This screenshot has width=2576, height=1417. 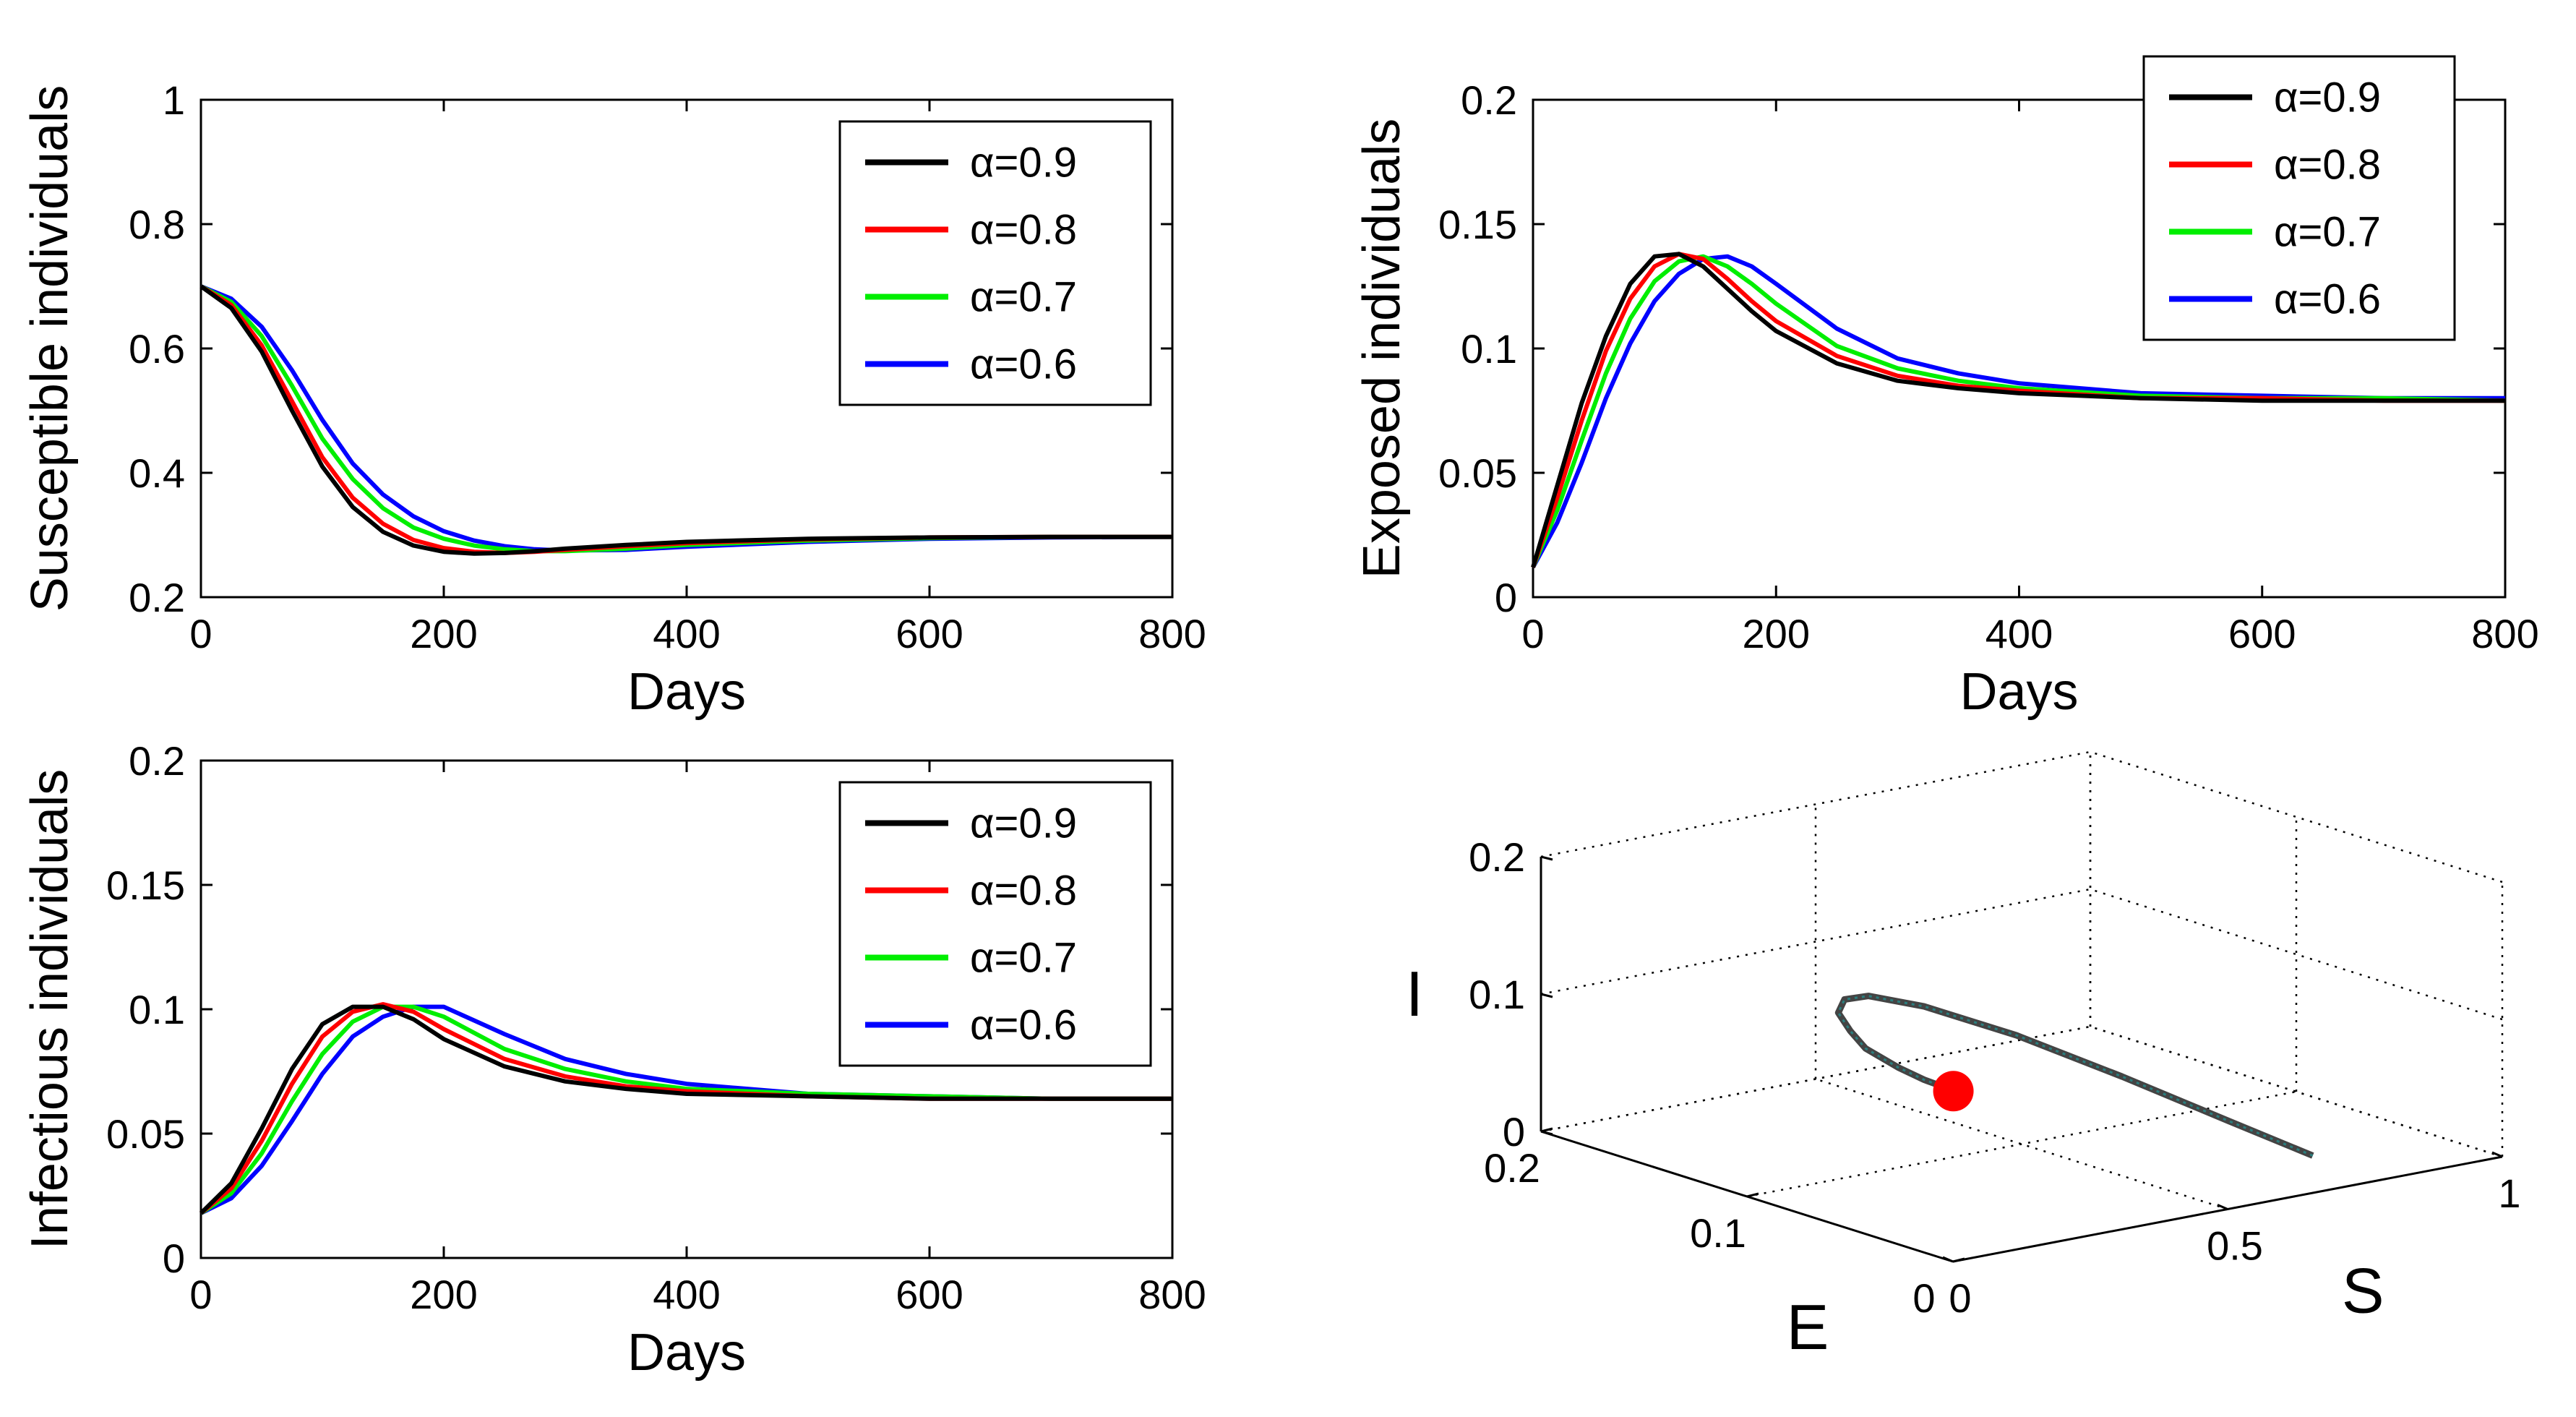 I want to click on e-tick-label: 0, so click(x=1924, y=1298).